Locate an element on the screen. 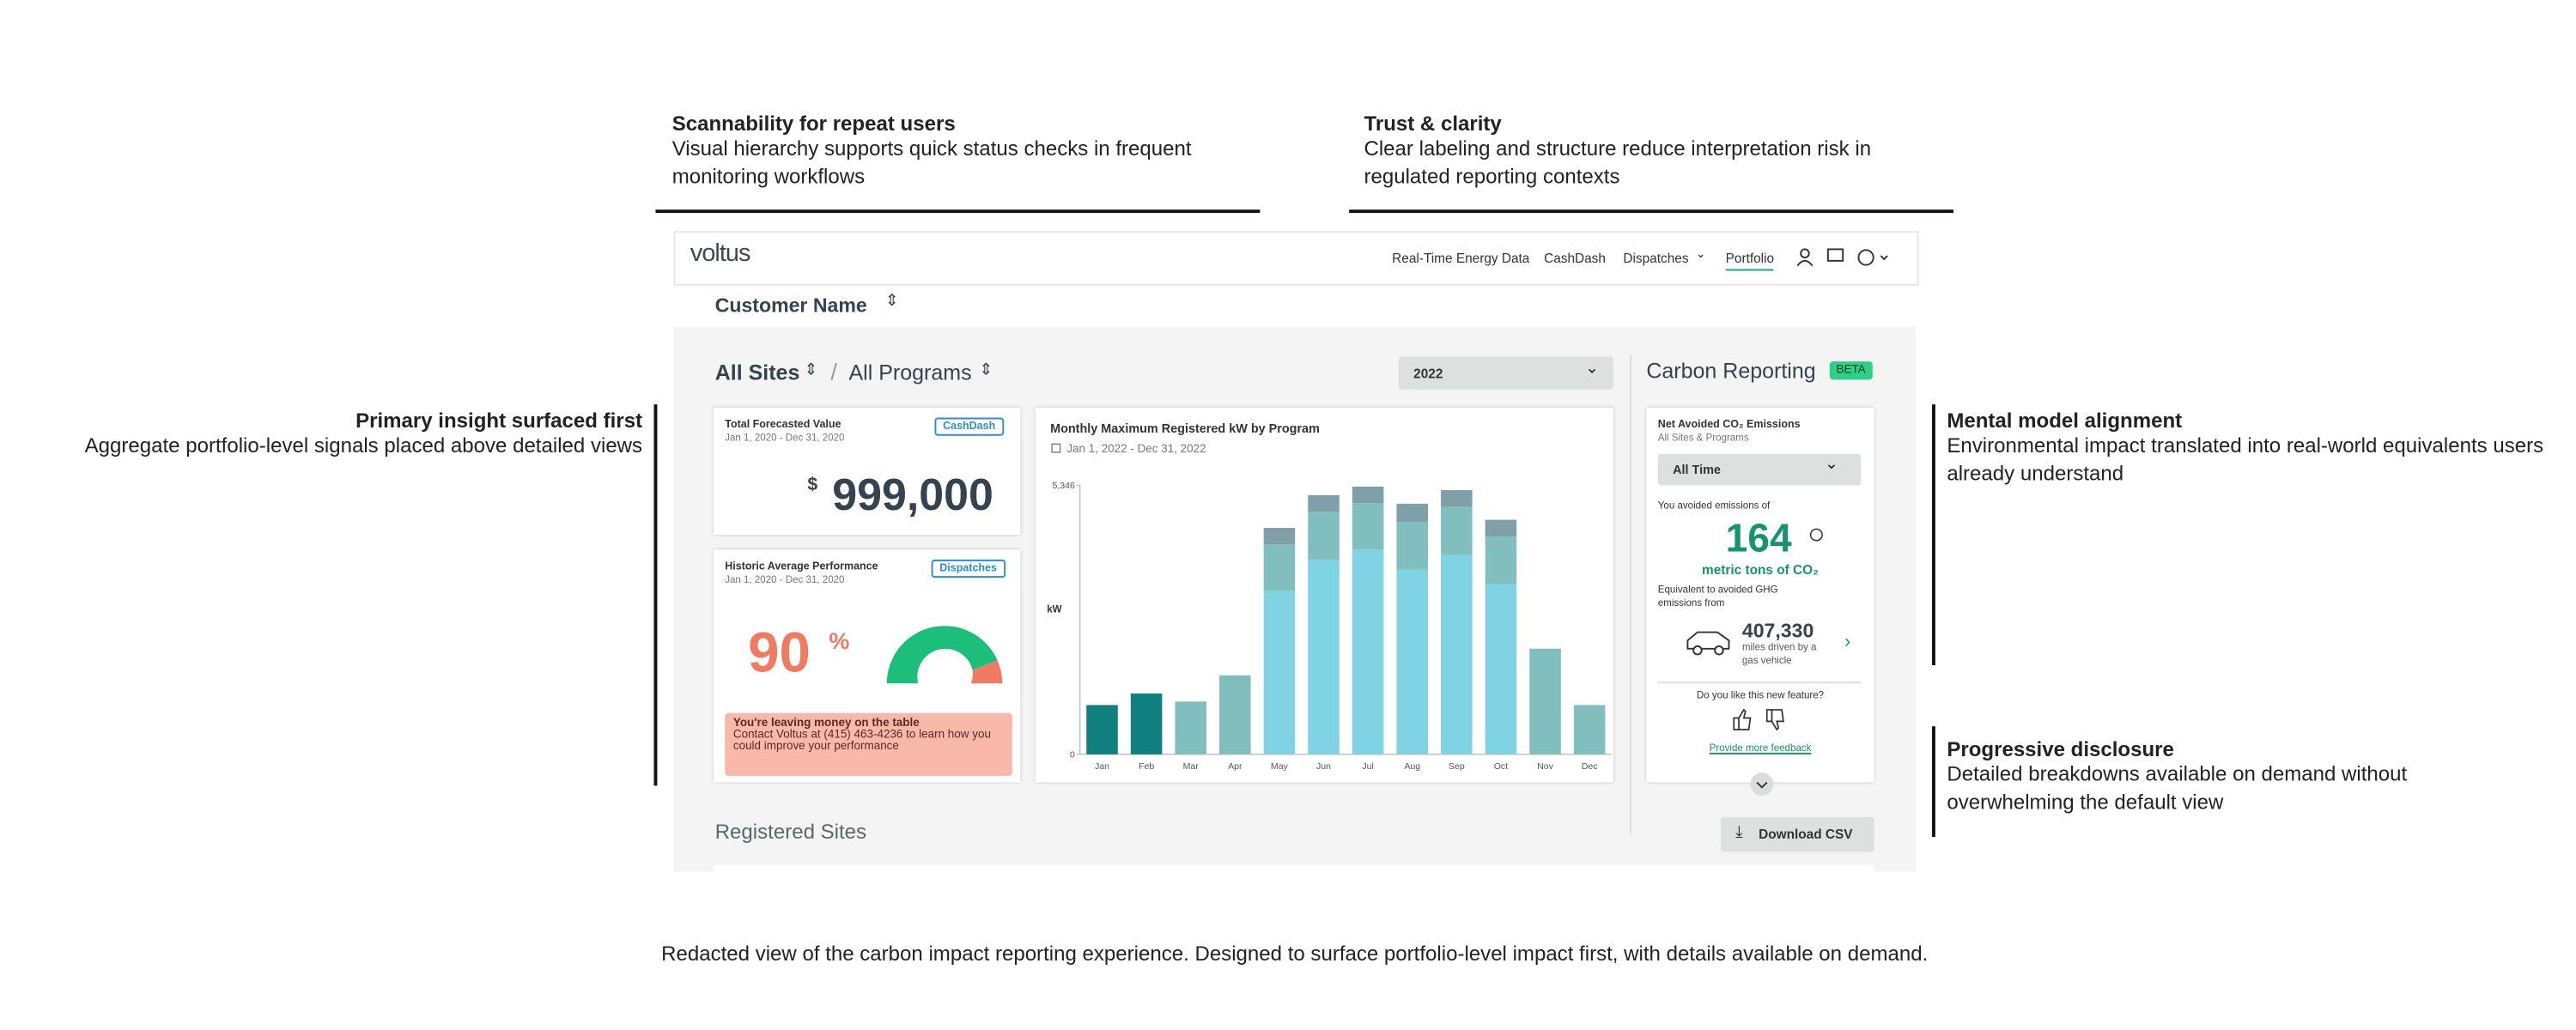 This screenshot has height=1030, width=2576. alert-title: You're leaving money on the table is located at coordinates (826, 724).